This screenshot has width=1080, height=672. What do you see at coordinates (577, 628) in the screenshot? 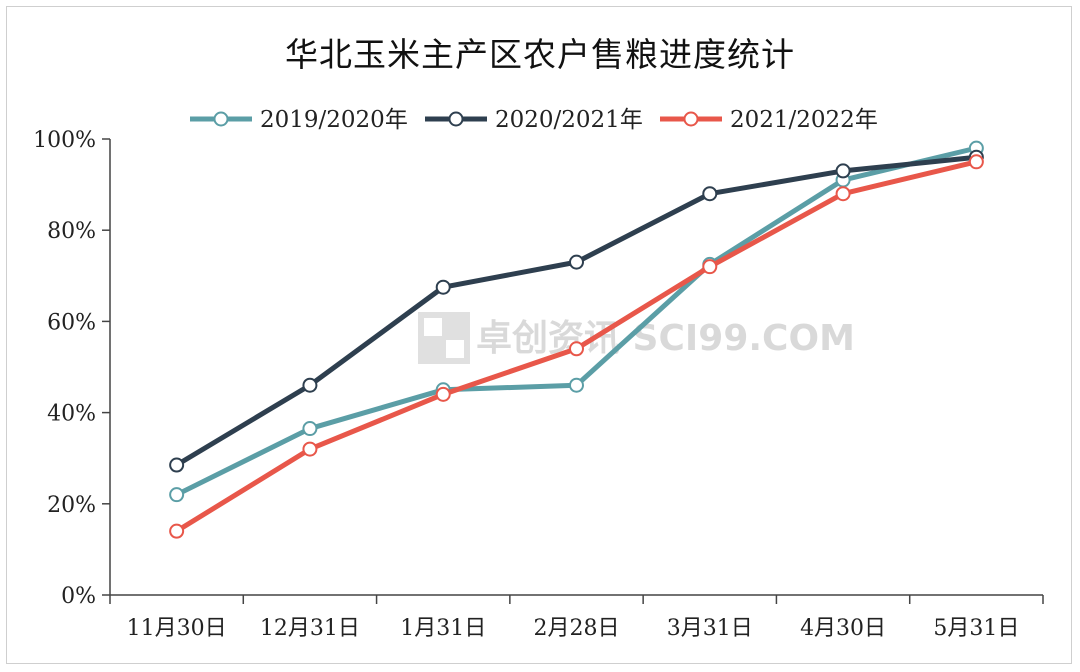
I see `x-tick-label: 2月28日` at bounding box center [577, 628].